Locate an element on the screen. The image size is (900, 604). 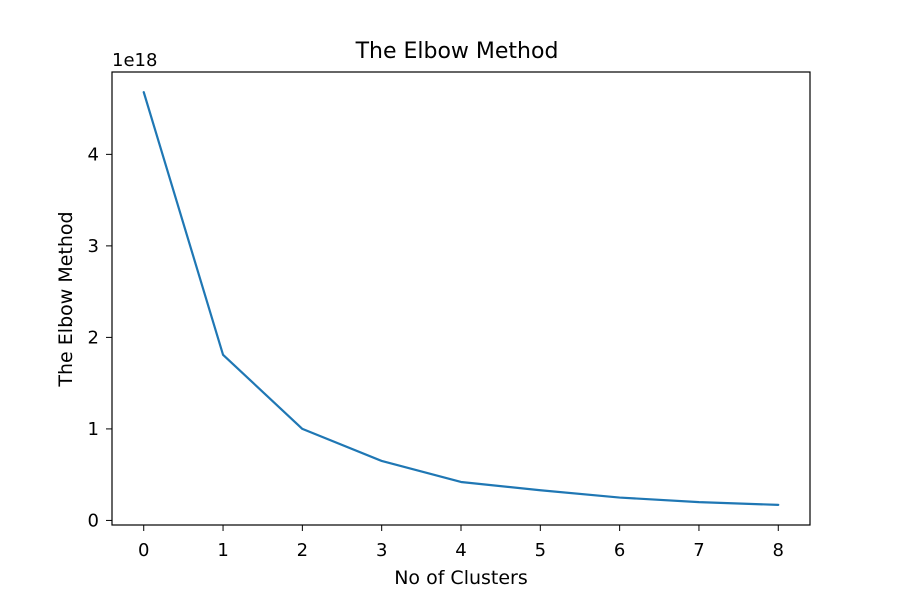
x-tick-label: 3 is located at coordinates (381, 550).